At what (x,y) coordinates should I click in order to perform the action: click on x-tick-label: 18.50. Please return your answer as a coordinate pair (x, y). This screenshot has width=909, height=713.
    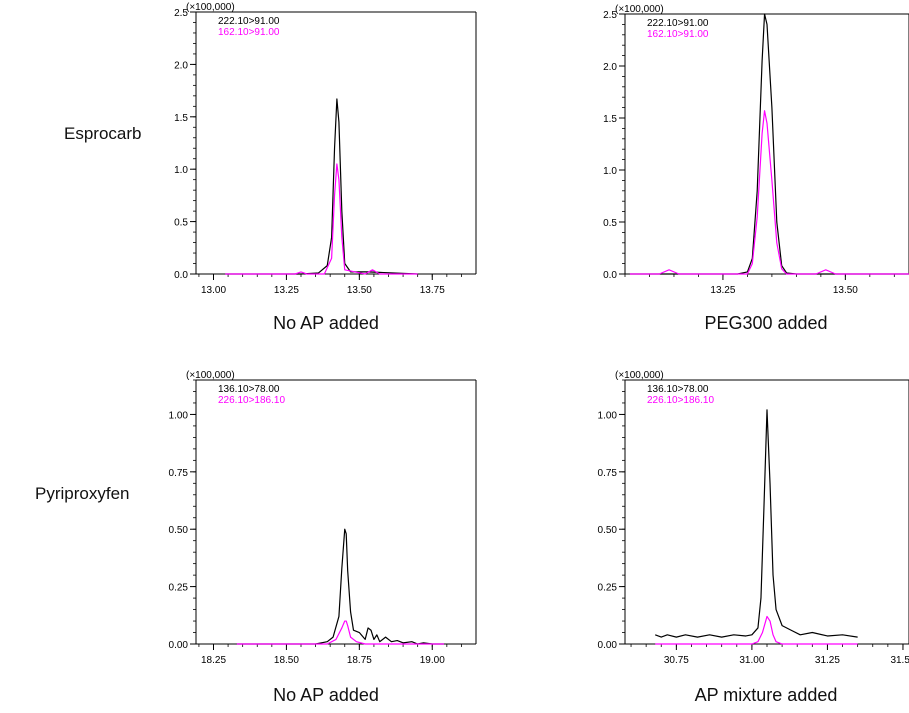
    Looking at the image, I should click on (286, 660).